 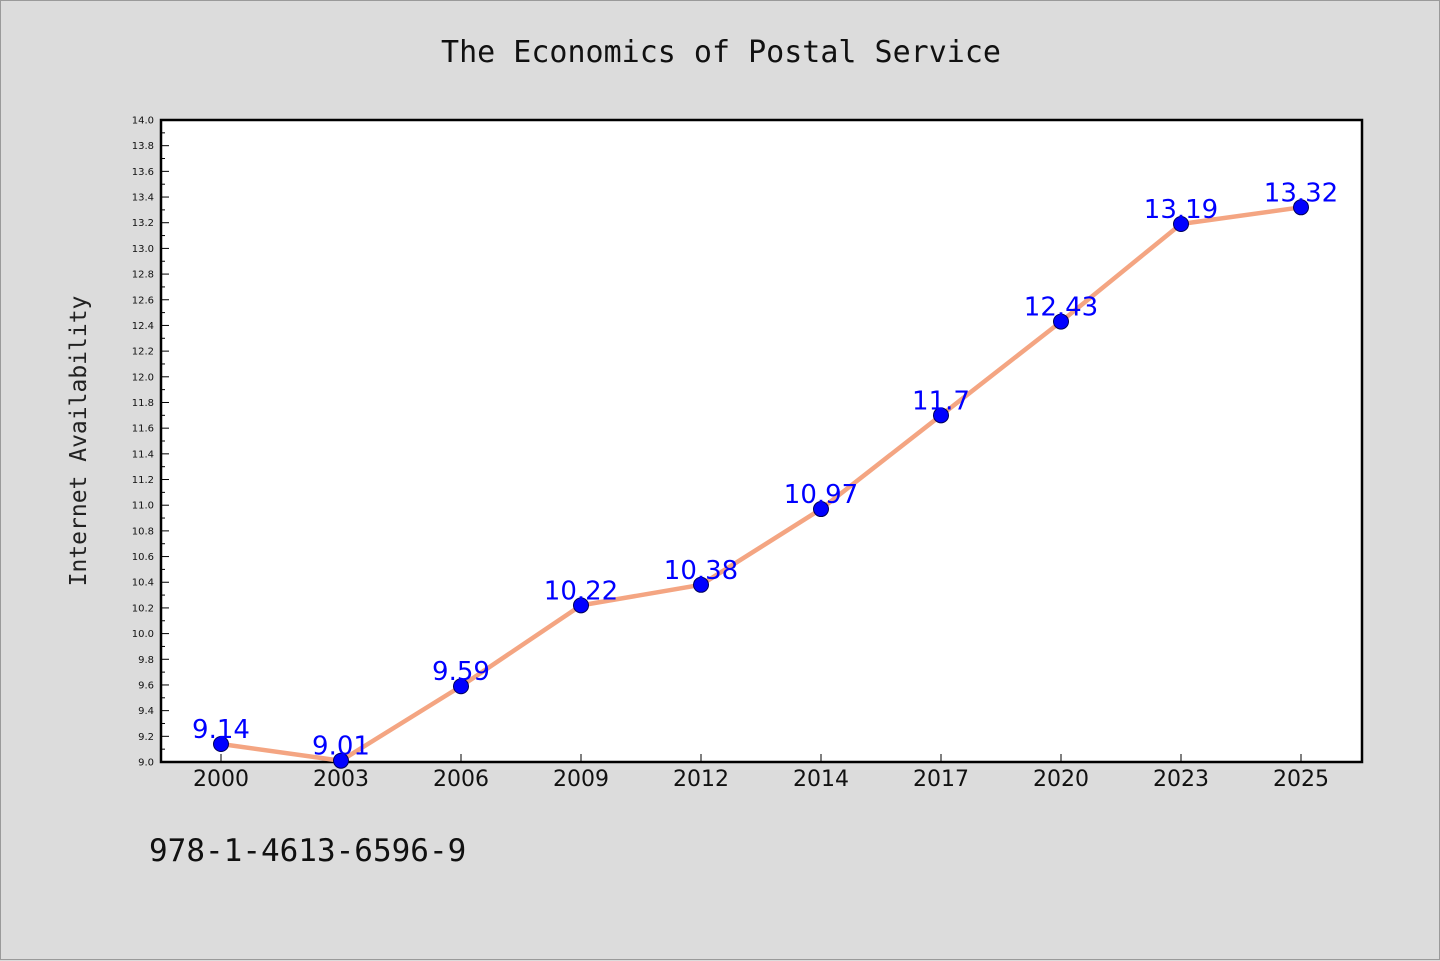 I want to click on x-tick-label: 2017, so click(x=941, y=779).